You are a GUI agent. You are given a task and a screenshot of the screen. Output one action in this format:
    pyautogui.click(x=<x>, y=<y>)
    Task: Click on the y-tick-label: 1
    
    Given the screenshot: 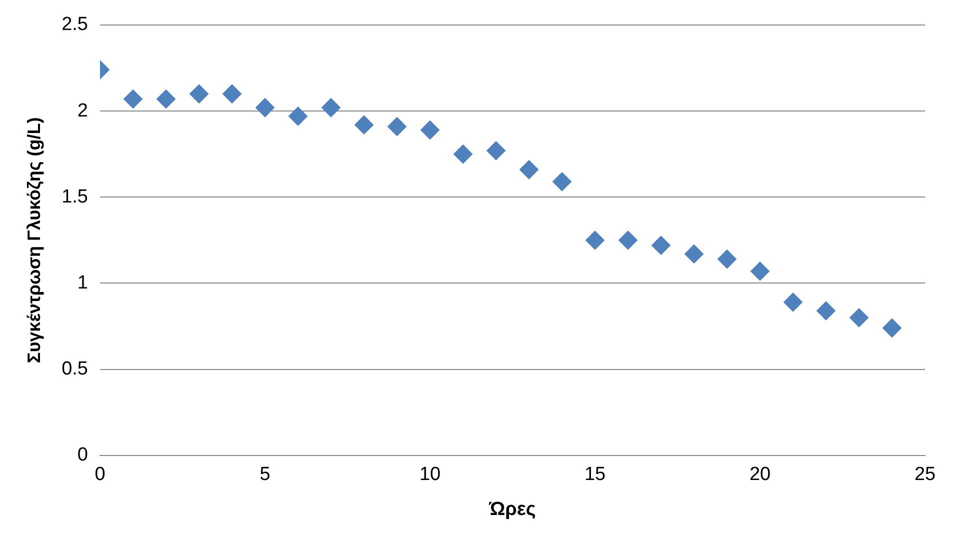 What is the action you would take?
    pyautogui.click(x=82, y=283)
    